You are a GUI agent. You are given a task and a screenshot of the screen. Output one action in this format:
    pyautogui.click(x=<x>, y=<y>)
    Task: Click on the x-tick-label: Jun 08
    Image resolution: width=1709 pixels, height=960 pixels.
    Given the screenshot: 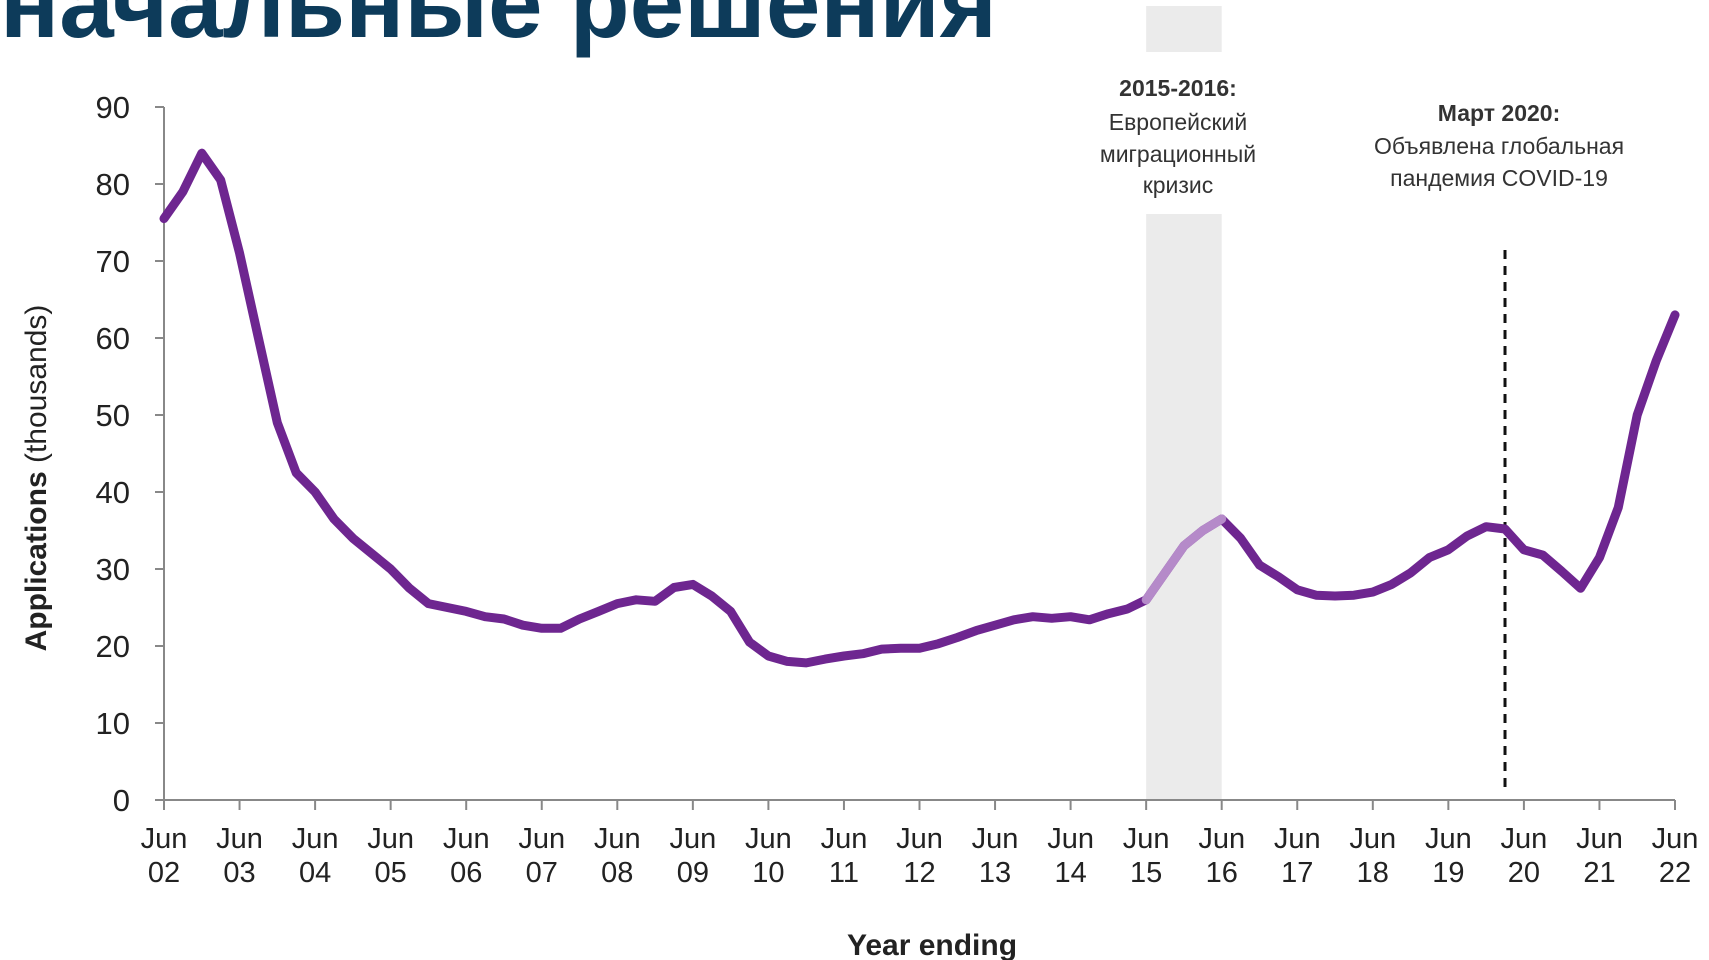 What is the action you would take?
    pyautogui.click(x=617, y=856)
    